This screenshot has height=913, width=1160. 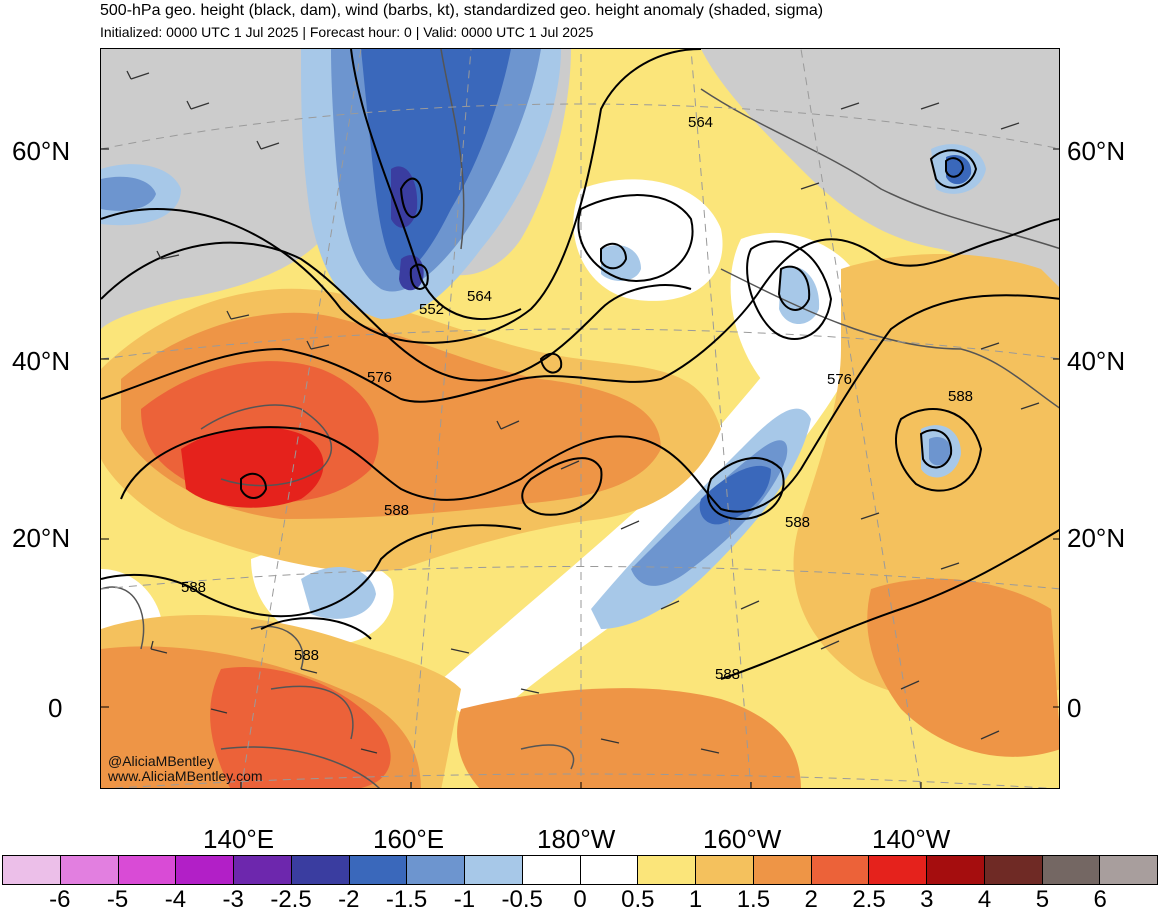 What do you see at coordinates (911, 839) in the screenshot?
I see `lon-label: 140°W` at bounding box center [911, 839].